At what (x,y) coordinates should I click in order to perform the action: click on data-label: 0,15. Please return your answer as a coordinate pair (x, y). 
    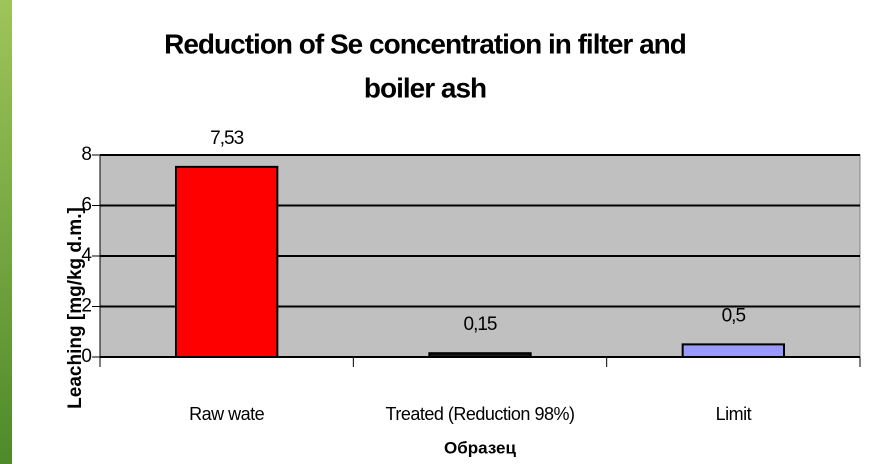
    Looking at the image, I should click on (480, 324).